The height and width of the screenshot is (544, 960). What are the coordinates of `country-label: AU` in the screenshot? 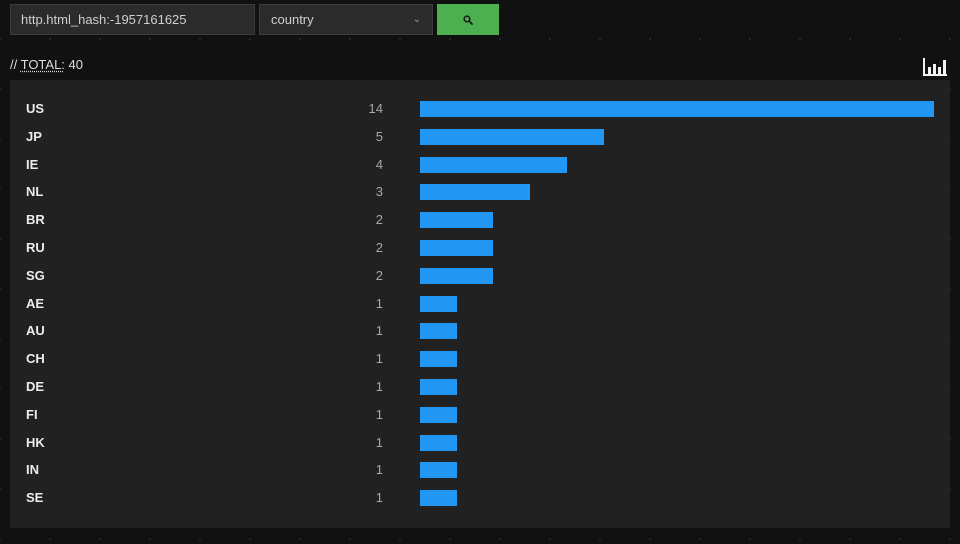 It's located at (35, 330).